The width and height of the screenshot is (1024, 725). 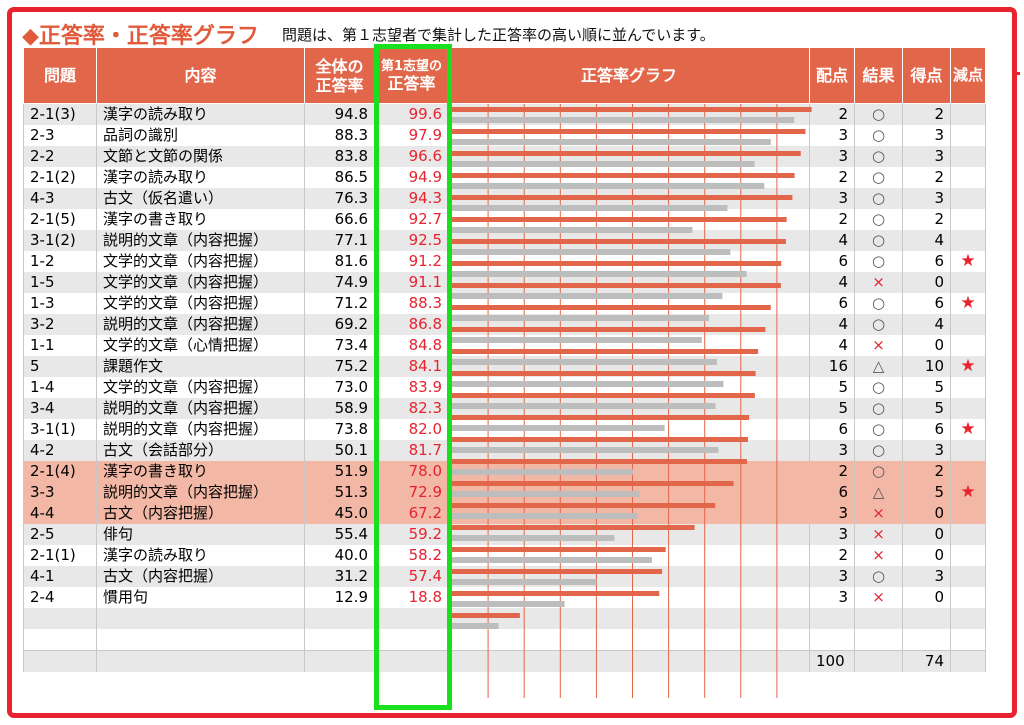 What do you see at coordinates (200, 345) in the screenshot?
I see `question-content: 文学的文章（心情把握）` at bounding box center [200, 345].